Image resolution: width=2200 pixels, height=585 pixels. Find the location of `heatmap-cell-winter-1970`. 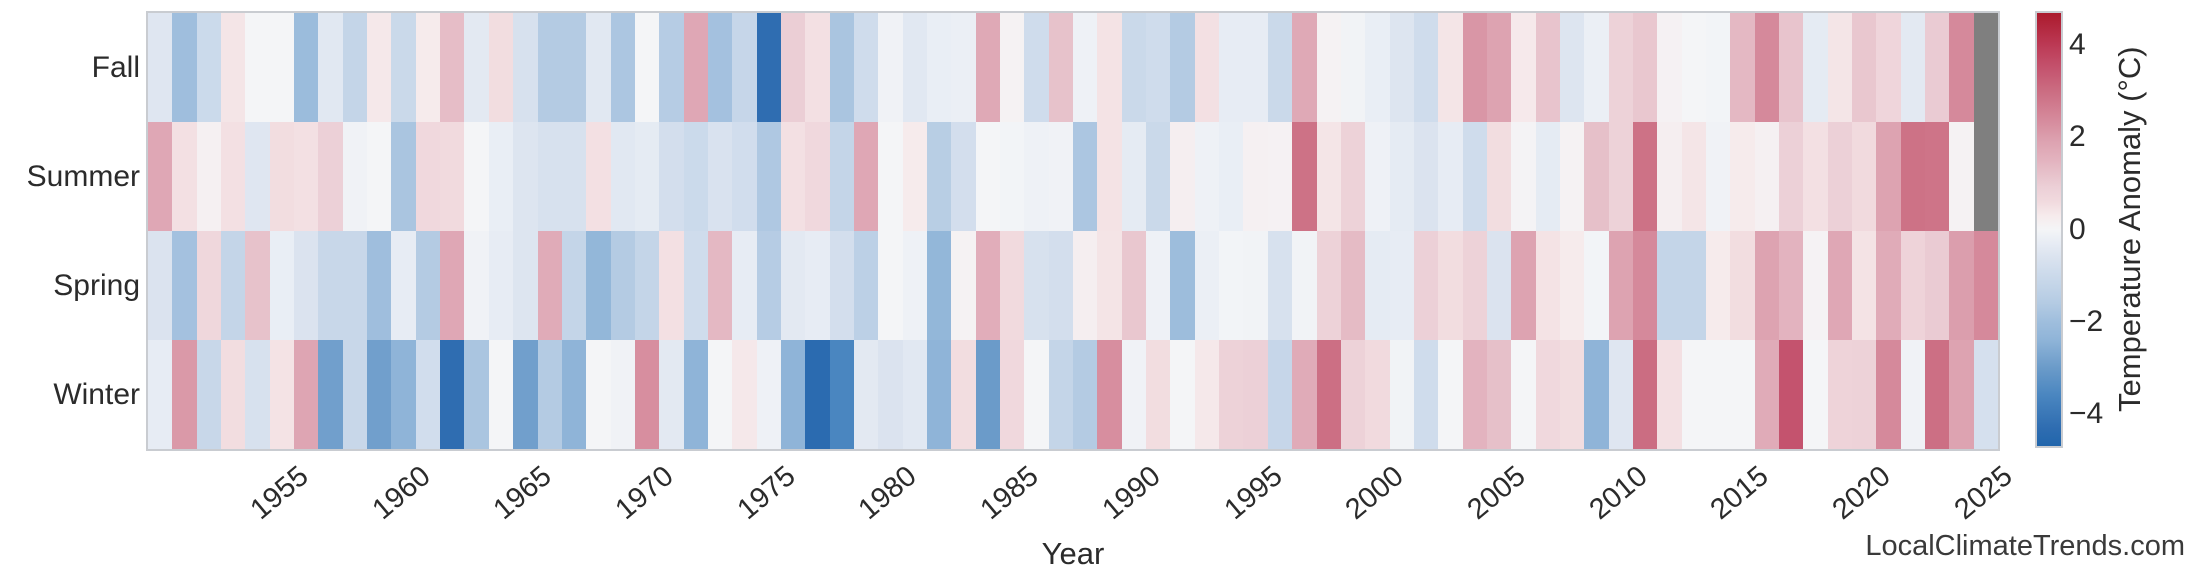

heatmap-cell-winter-1970 is located at coordinates (647, 394).